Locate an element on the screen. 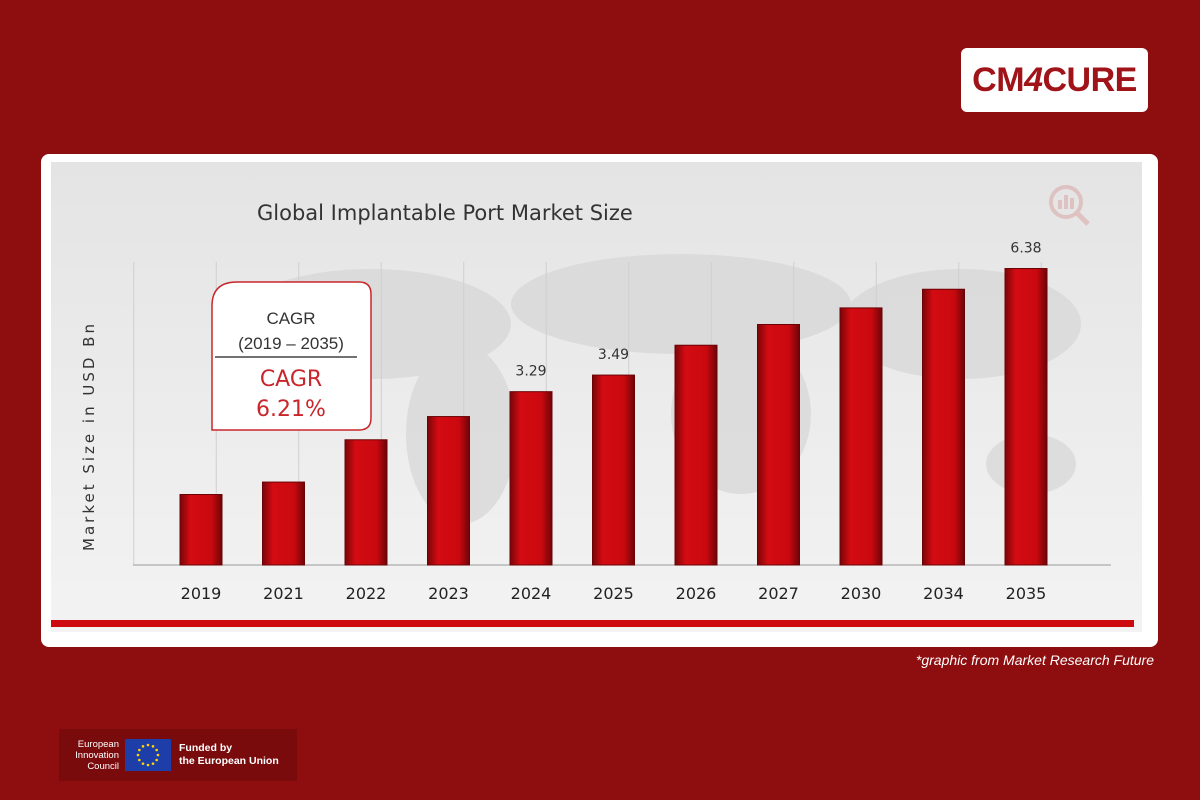  cagr-callout-box is located at coordinates (291, 356).